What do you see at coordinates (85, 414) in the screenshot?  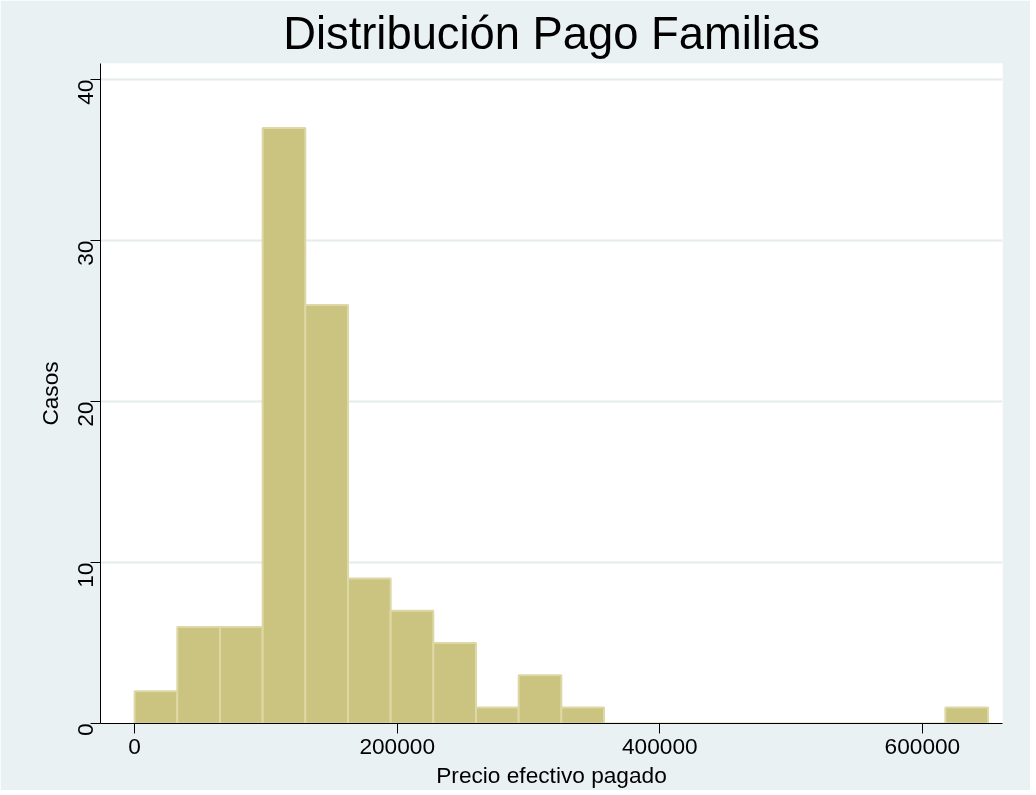 I see `y-tick-label: 20` at bounding box center [85, 414].